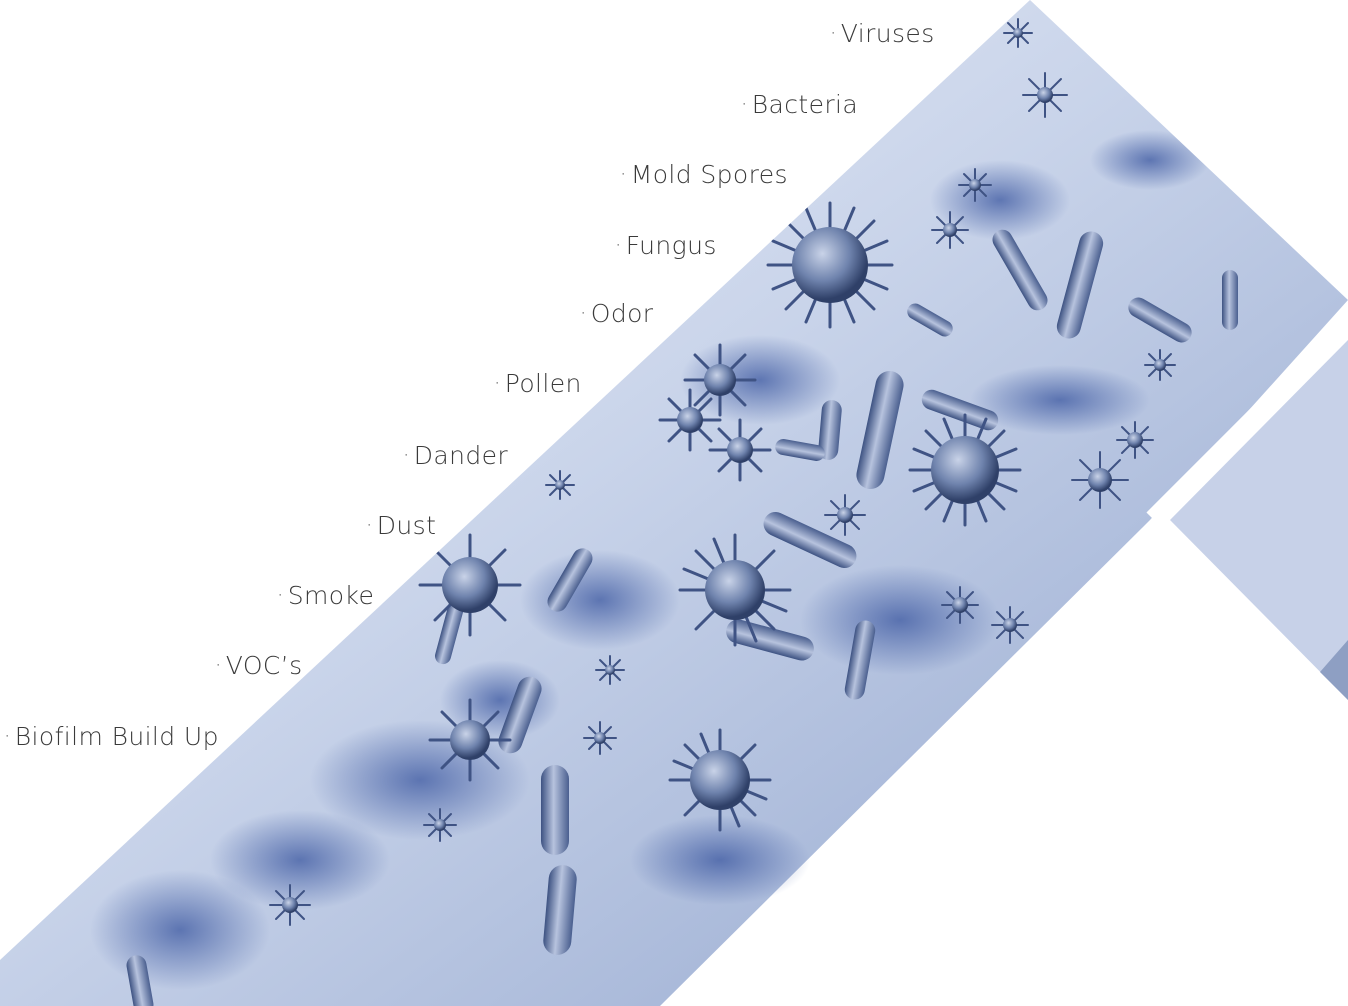  Describe the element at coordinates (709, 174) in the screenshot. I see `list-item-label: Mold Spores` at that location.